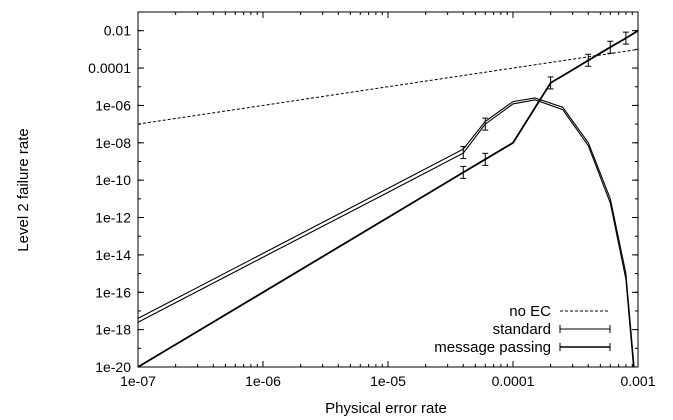 The image size is (673, 420). I want to click on legend-label-message-passing: message passing, so click(492, 347).